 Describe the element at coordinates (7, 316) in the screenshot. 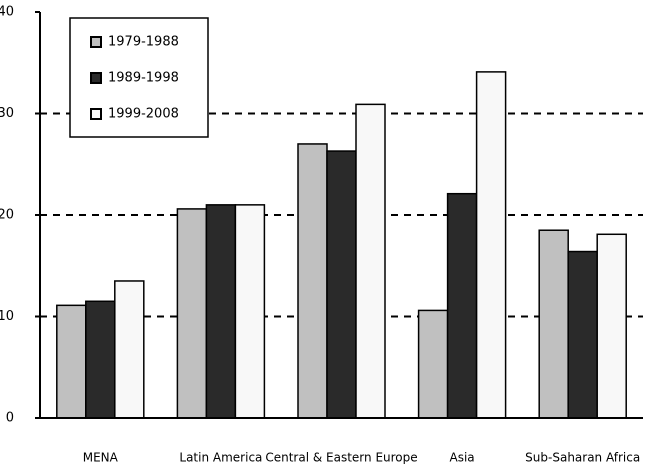

I see `y-tick-label: 10` at that location.